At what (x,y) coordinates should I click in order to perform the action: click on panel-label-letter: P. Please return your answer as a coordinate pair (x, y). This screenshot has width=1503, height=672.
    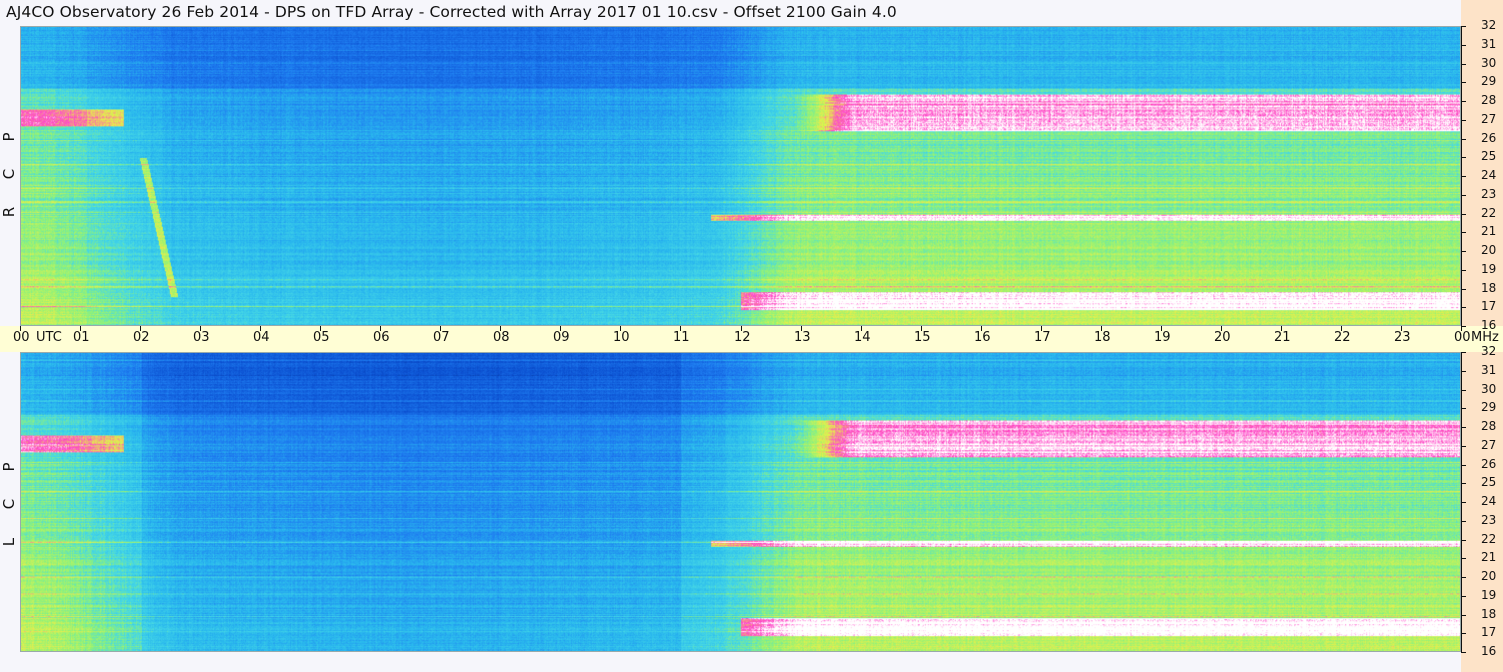
    Looking at the image, I should click on (9, 137).